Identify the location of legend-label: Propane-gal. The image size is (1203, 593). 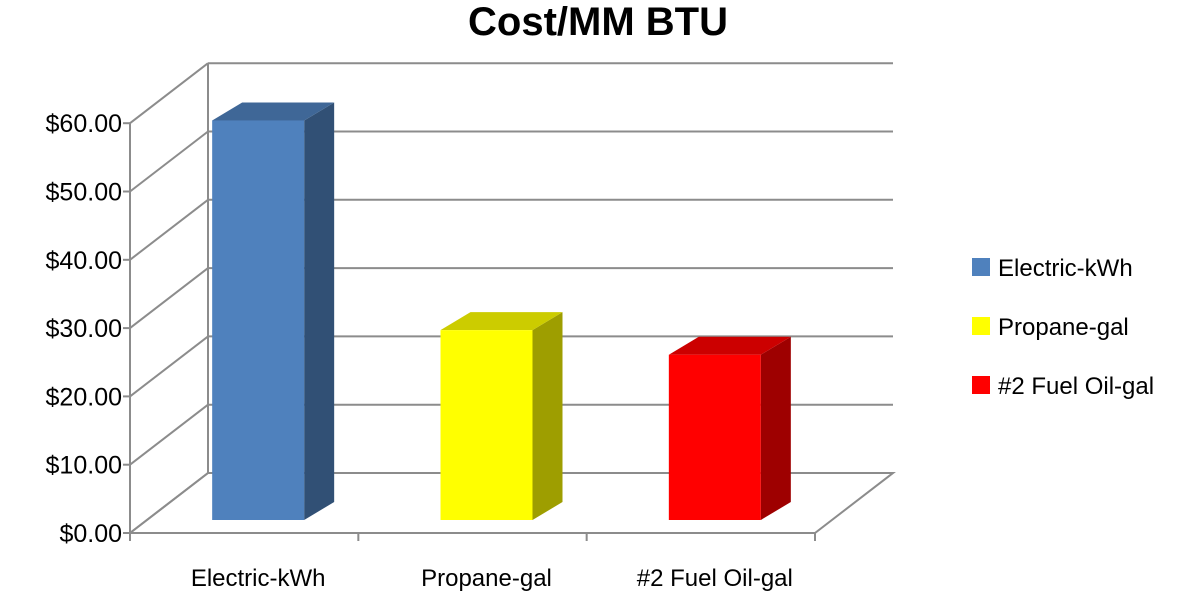
(1063, 327).